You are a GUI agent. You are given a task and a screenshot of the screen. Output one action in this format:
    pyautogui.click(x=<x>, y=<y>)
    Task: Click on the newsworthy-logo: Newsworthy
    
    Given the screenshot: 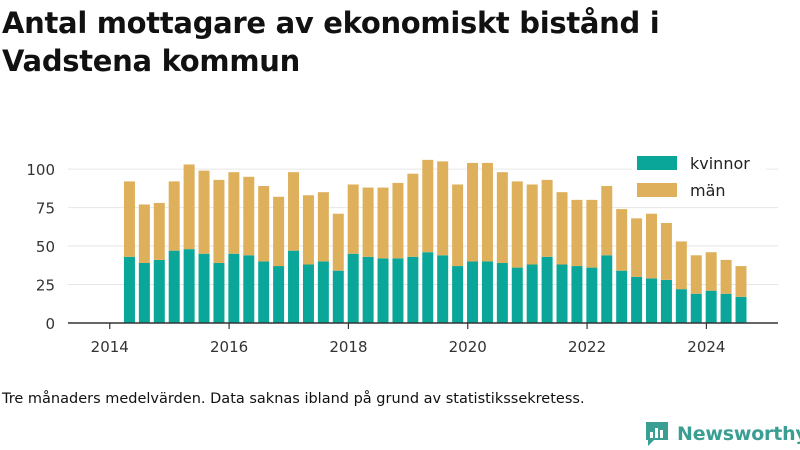 What is the action you would take?
    pyautogui.click(x=722, y=434)
    